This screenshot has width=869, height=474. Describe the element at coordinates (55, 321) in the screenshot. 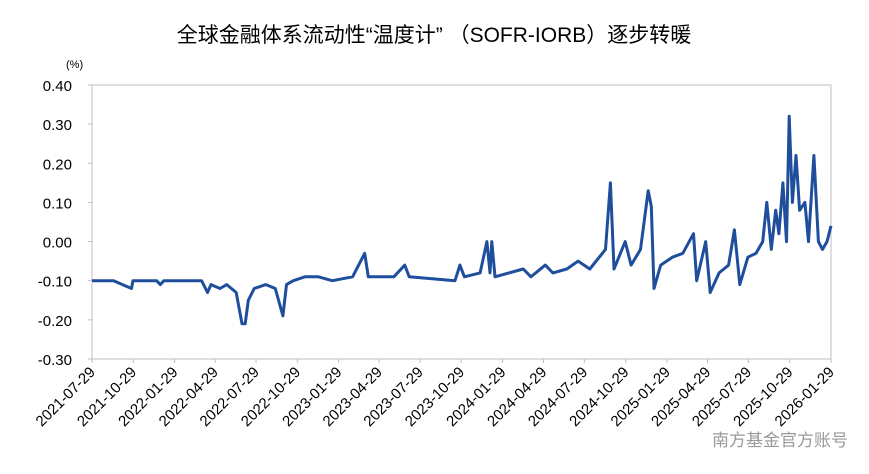

I see `y-tick-label: -0.20` at that location.